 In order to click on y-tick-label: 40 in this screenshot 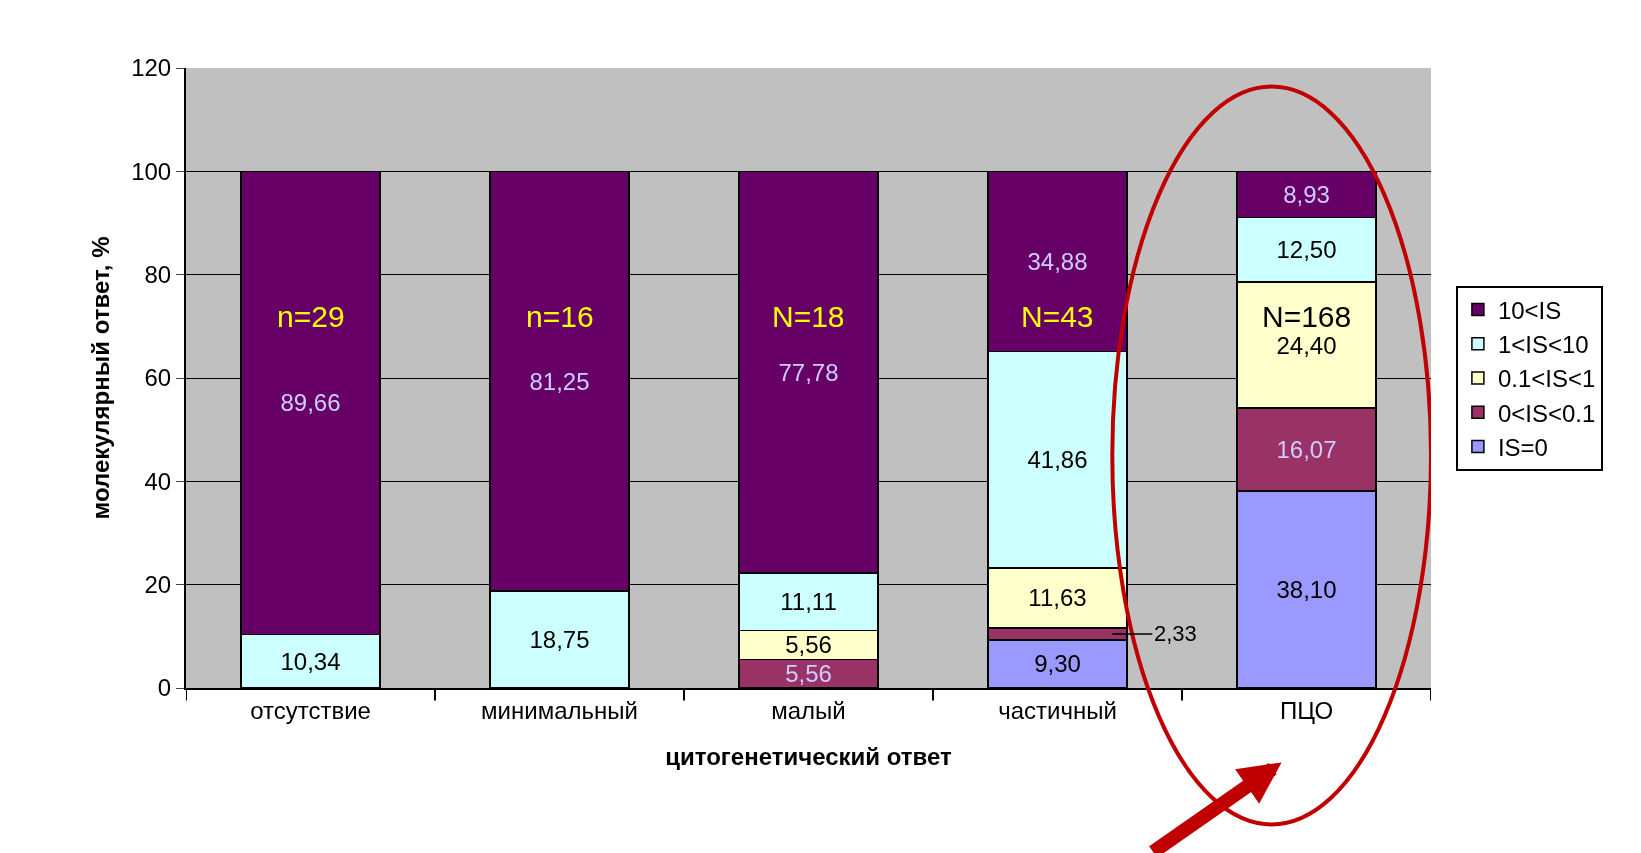, I will do `click(158, 481)`.